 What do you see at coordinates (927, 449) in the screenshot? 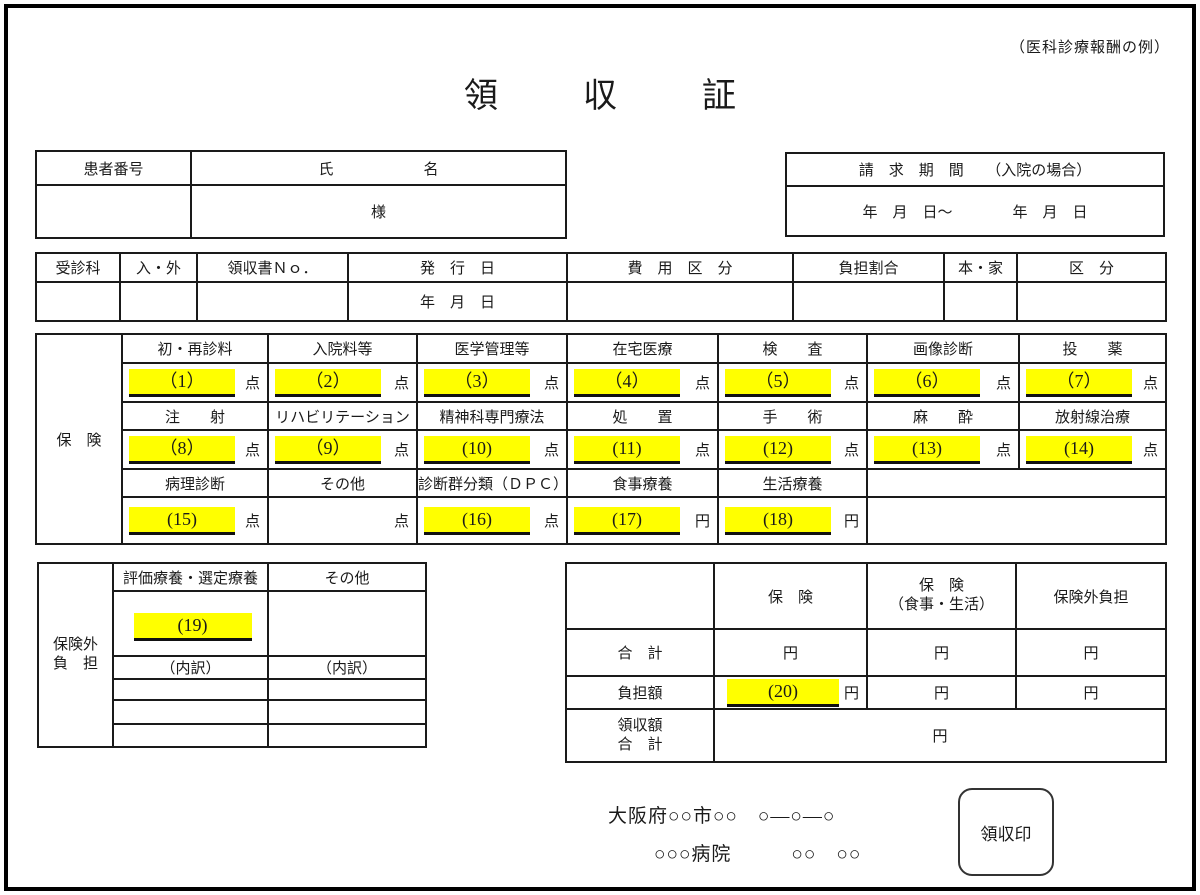
I see `highlighted-field: (13)` at bounding box center [927, 449].